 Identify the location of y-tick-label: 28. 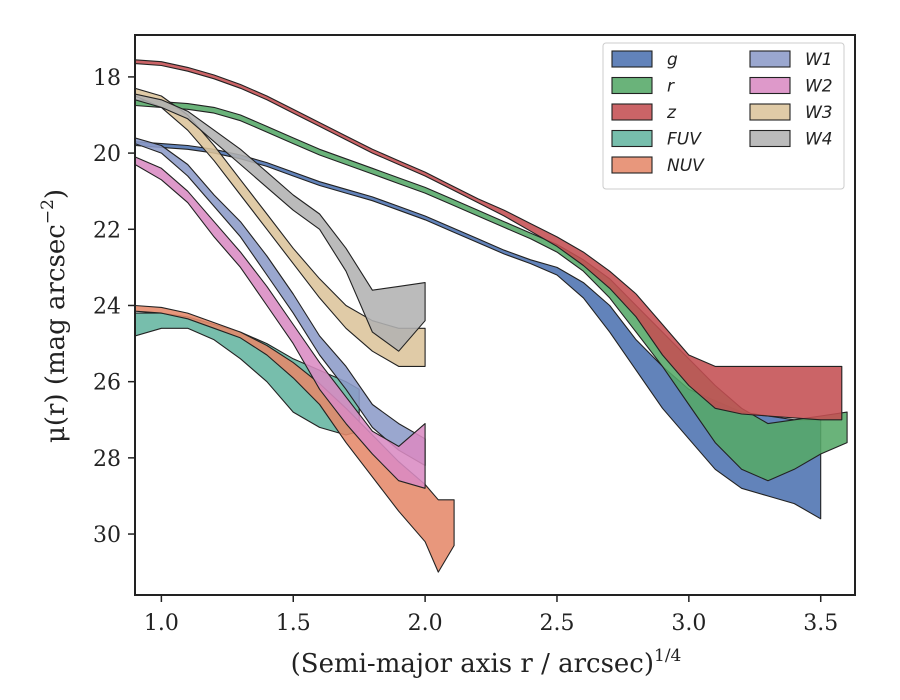
(107, 459).